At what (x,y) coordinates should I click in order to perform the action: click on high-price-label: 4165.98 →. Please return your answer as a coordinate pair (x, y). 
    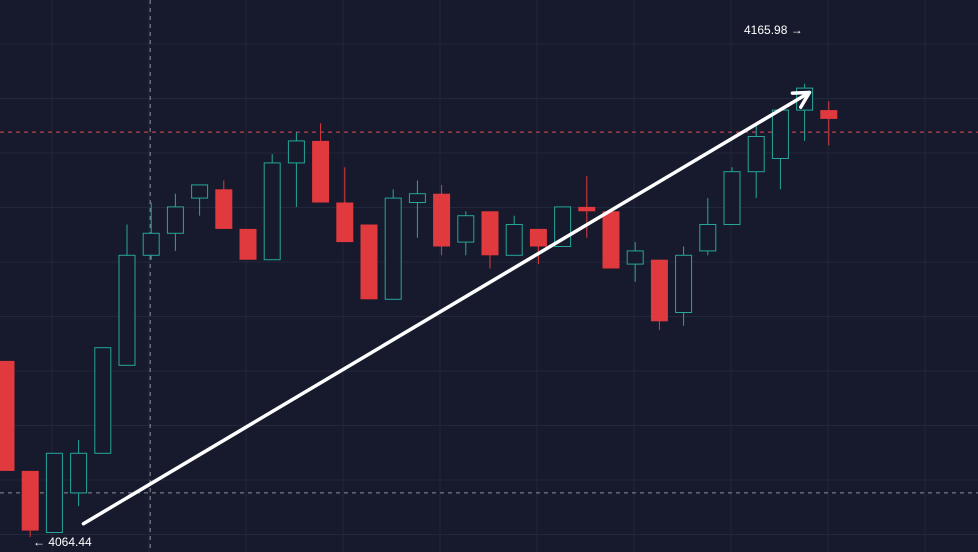
    Looking at the image, I should click on (773, 30).